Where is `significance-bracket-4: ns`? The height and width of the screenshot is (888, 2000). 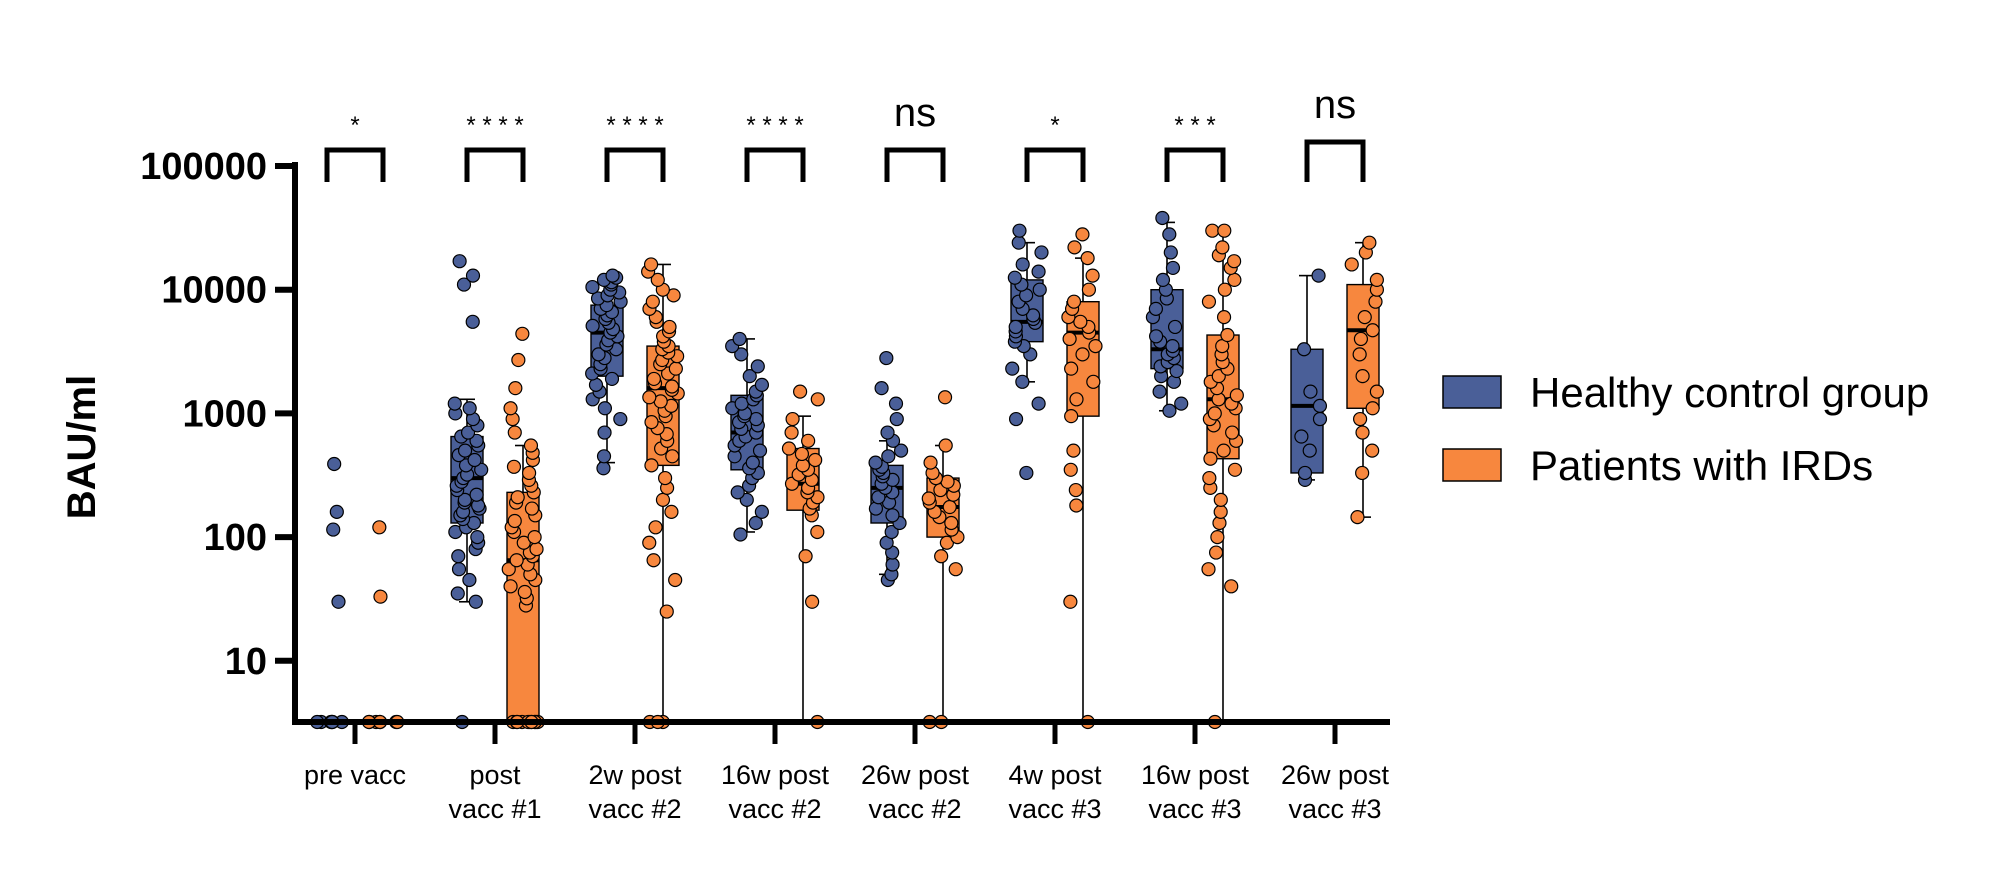 significance-bracket-4: ns is located at coordinates (915, 136).